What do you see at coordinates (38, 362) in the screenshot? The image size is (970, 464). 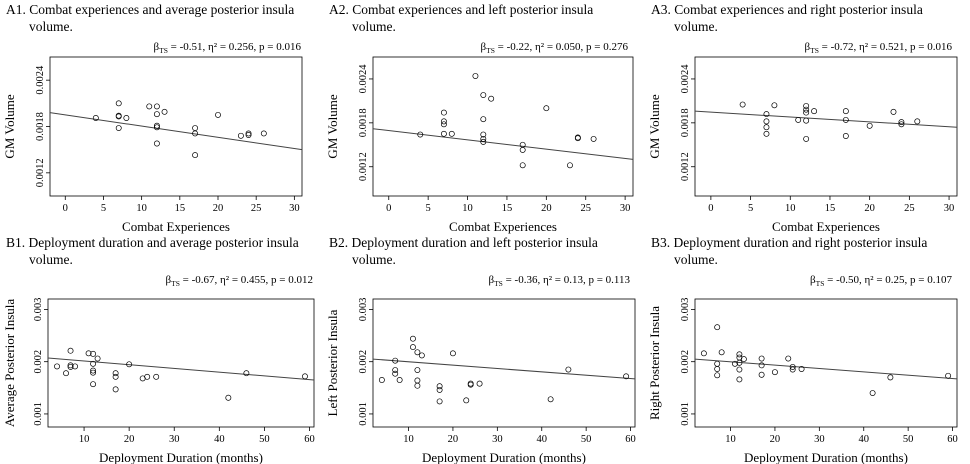 I see `y-tick-label: 0.002` at bounding box center [38, 362].